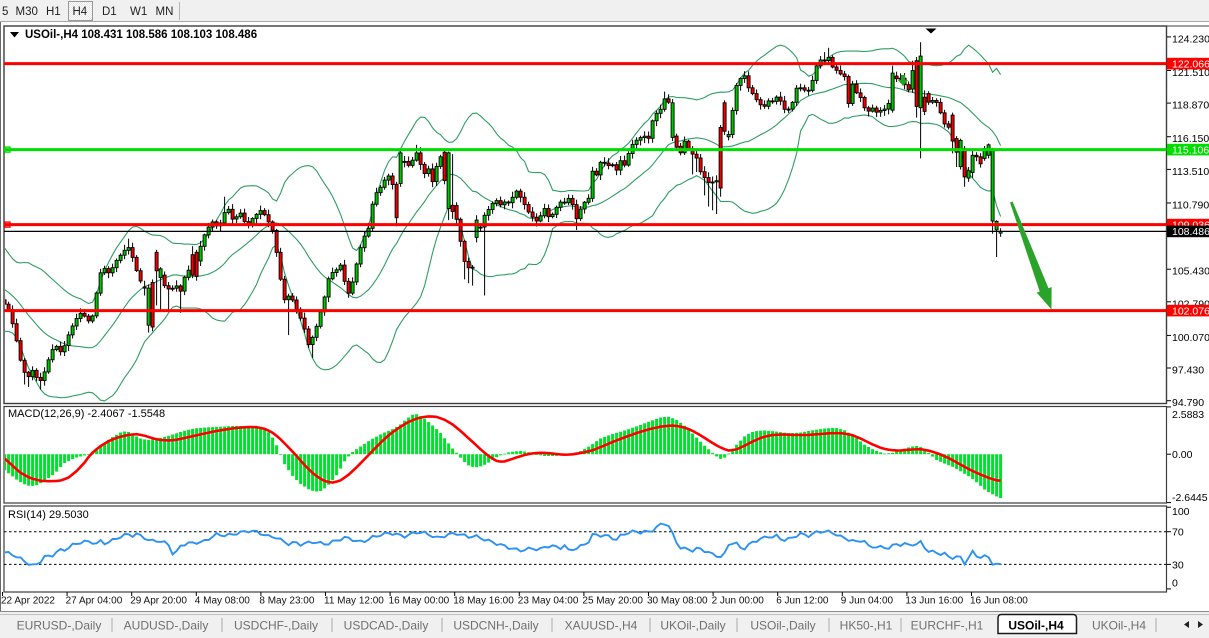 Image resolution: width=1209 pixels, height=638 pixels. What do you see at coordinates (1188, 403) in the screenshot?
I see `svg-text: 94.790` at bounding box center [1188, 403].